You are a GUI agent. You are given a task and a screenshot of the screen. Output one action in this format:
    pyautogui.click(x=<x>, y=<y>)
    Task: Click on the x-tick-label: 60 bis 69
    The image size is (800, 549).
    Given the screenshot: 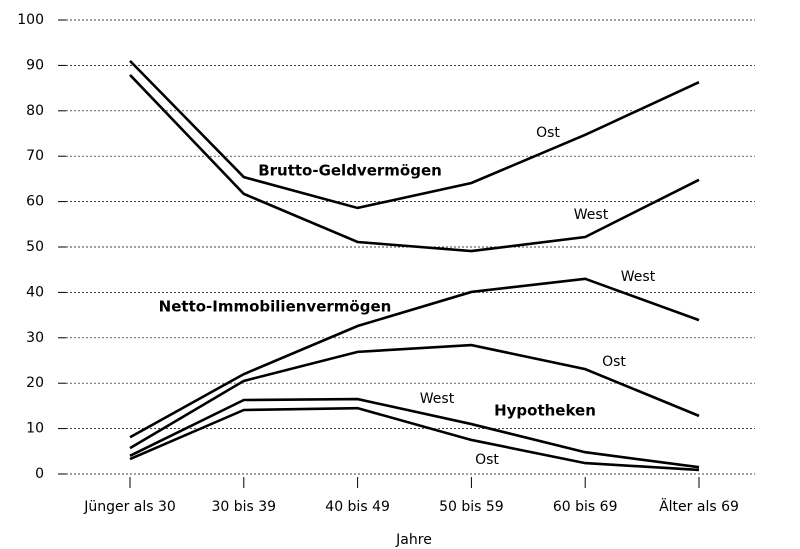 What is the action you would take?
    pyautogui.click(x=585, y=507)
    